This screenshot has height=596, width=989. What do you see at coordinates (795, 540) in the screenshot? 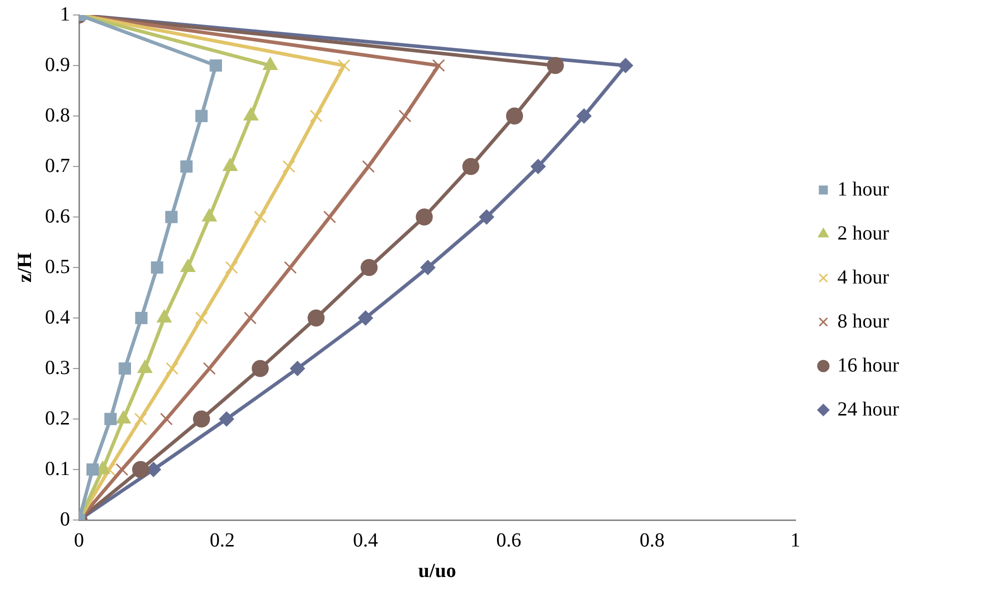
I see `x-tick-label: 1` at bounding box center [795, 540].